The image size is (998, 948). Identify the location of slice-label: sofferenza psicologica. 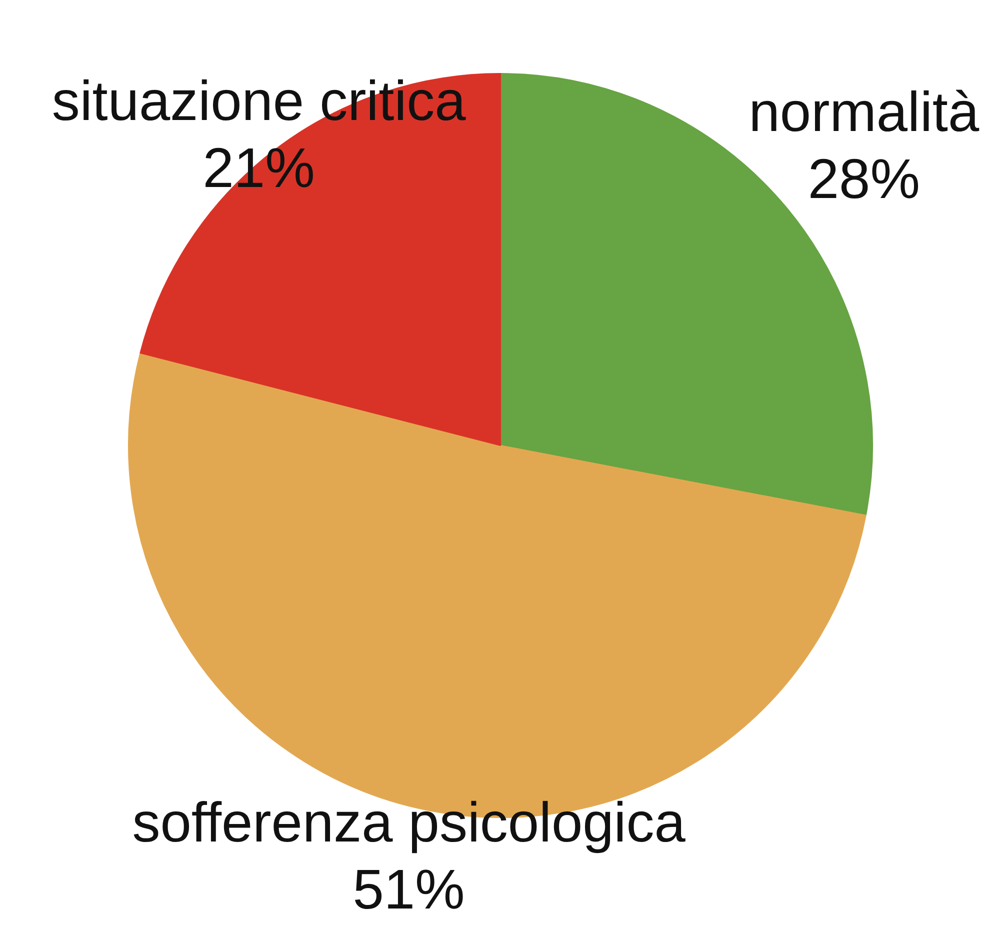
(409, 822).